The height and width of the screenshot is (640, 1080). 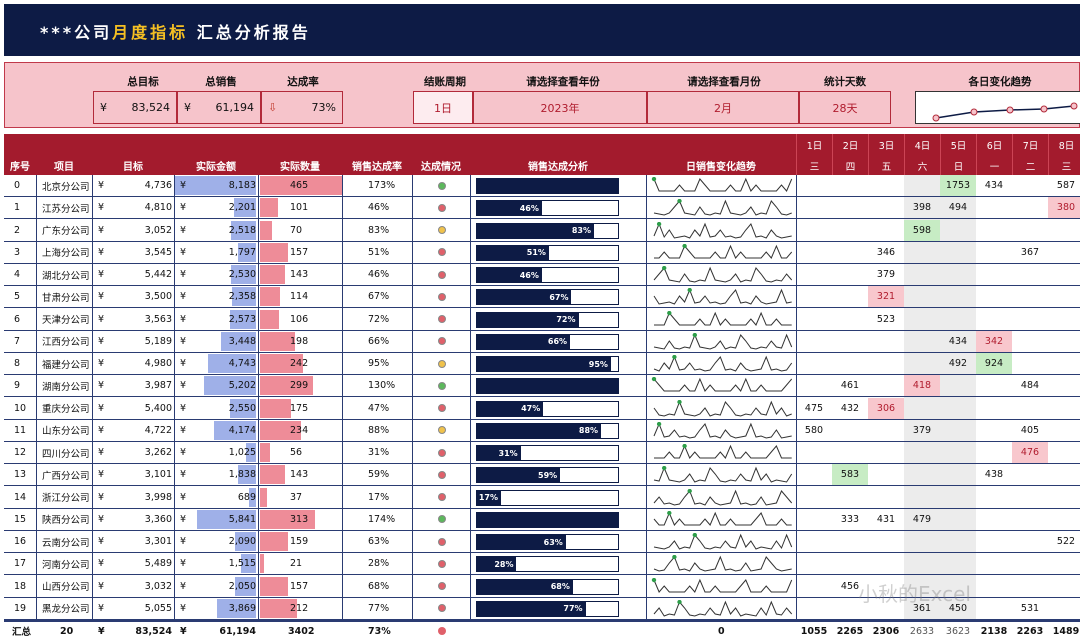 I want to click on day-header: 5日, so click(x=958, y=145).